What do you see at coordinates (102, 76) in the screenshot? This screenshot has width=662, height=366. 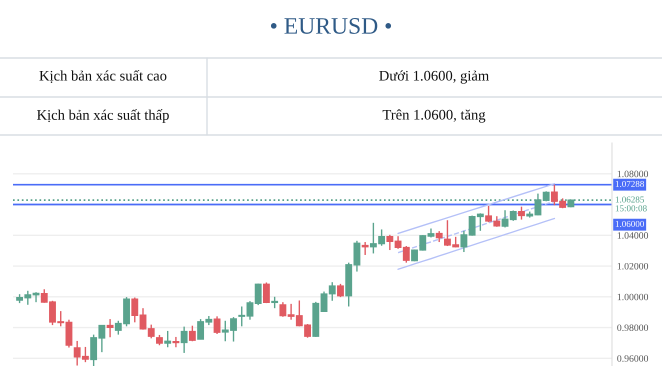 I see `text: Kịch bản xác suất cao` at bounding box center [102, 76].